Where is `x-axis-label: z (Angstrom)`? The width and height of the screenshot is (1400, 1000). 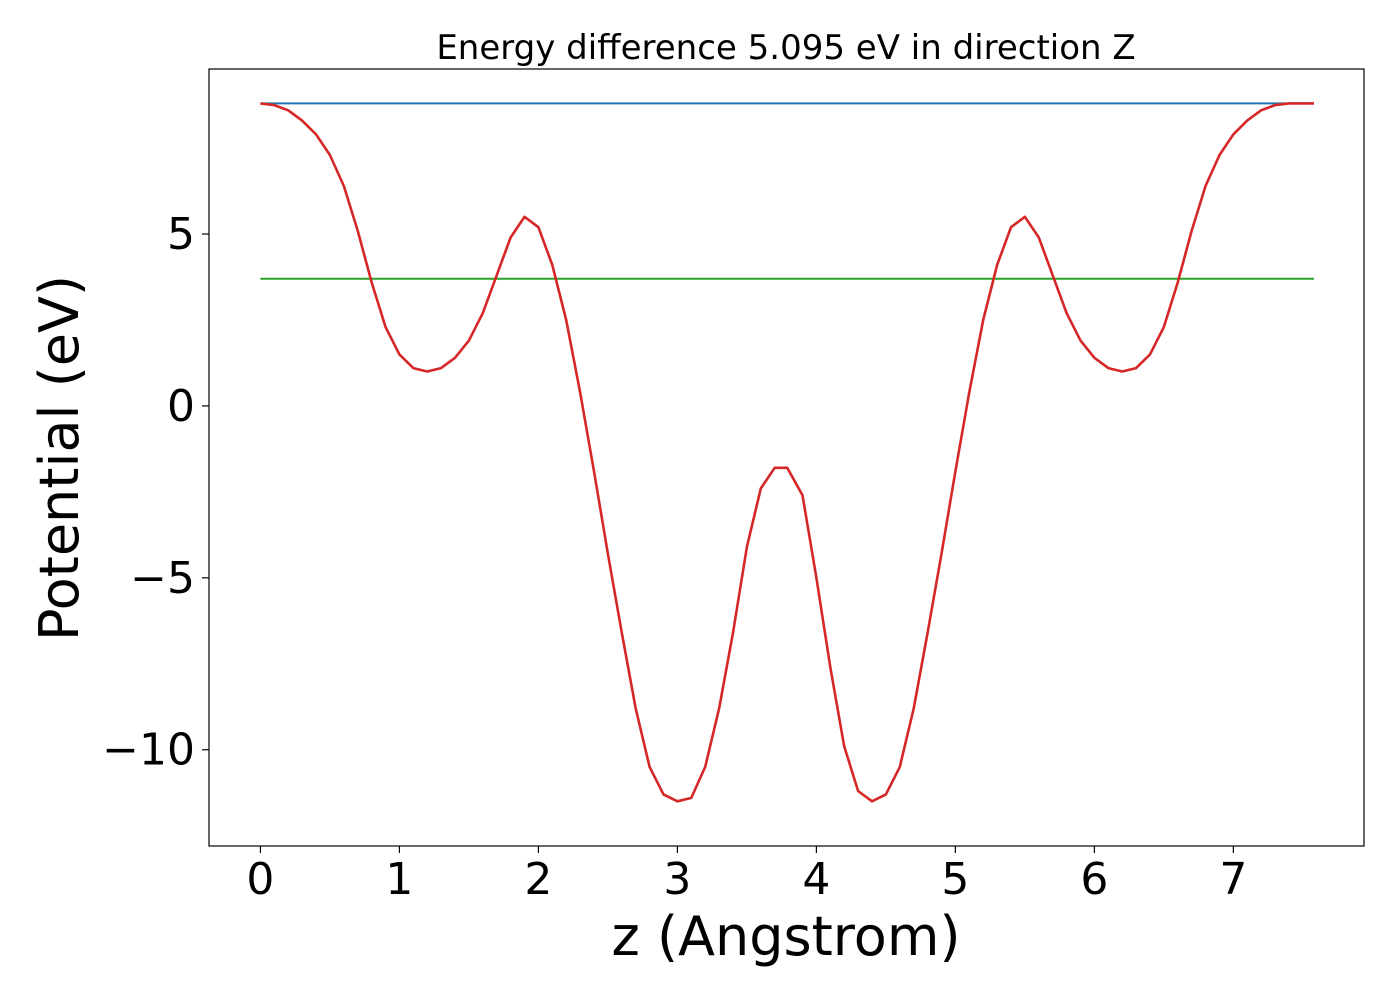 x-axis-label: z (Angstrom) is located at coordinates (785, 936).